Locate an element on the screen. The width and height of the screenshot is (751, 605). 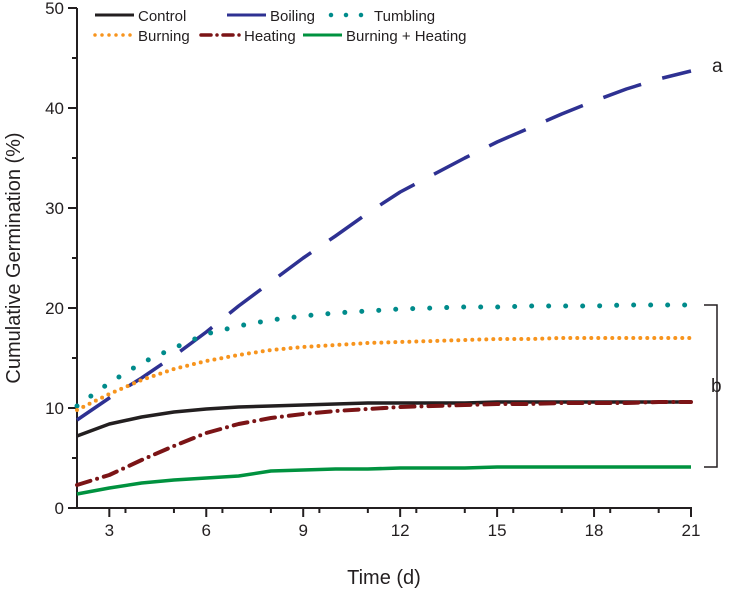
y-axis-label: Cumulative Germination (%) is located at coordinates (14, 257).